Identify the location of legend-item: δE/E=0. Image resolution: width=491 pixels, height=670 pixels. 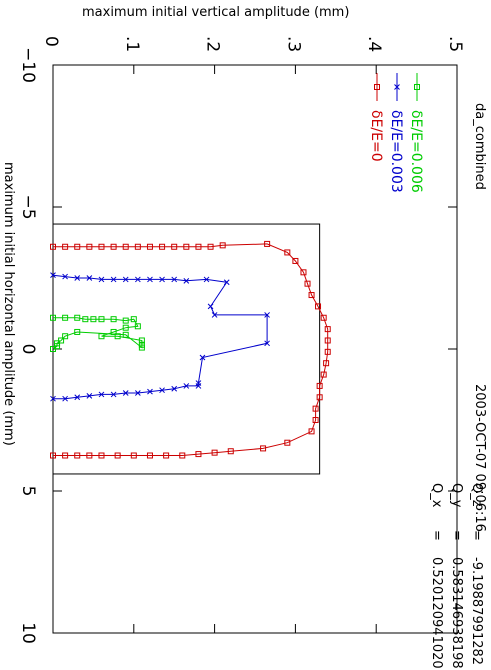
(376, 117).